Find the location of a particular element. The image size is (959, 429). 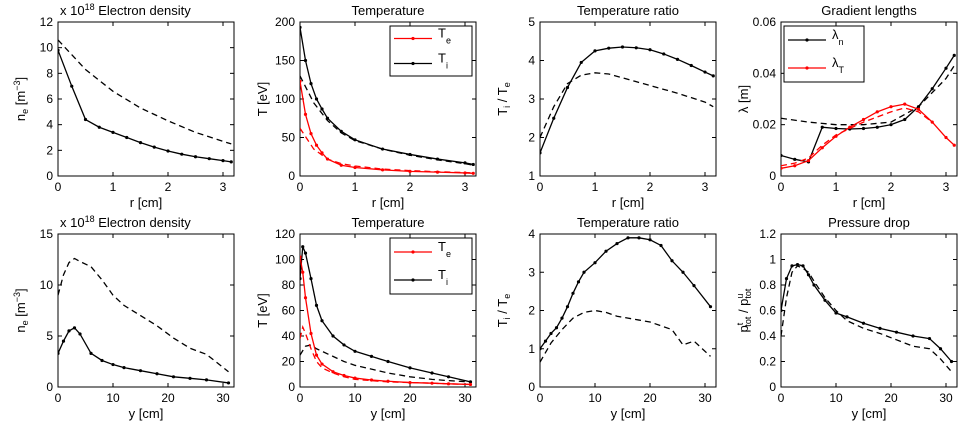

legend-marker is located at coordinates (413, 63).